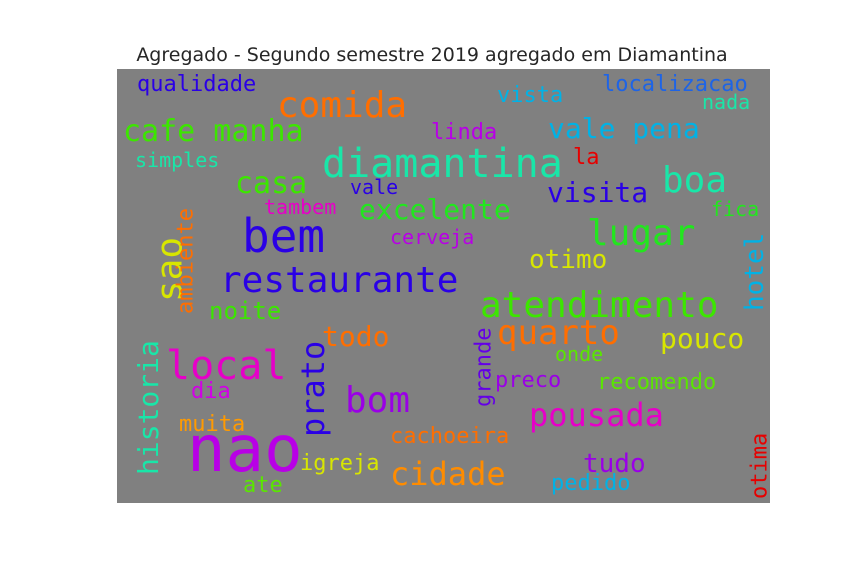 The image size is (864, 576). Describe the element at coordinates (568, 260) in the screenshot. I see `word-otimo: otimo` at that location.